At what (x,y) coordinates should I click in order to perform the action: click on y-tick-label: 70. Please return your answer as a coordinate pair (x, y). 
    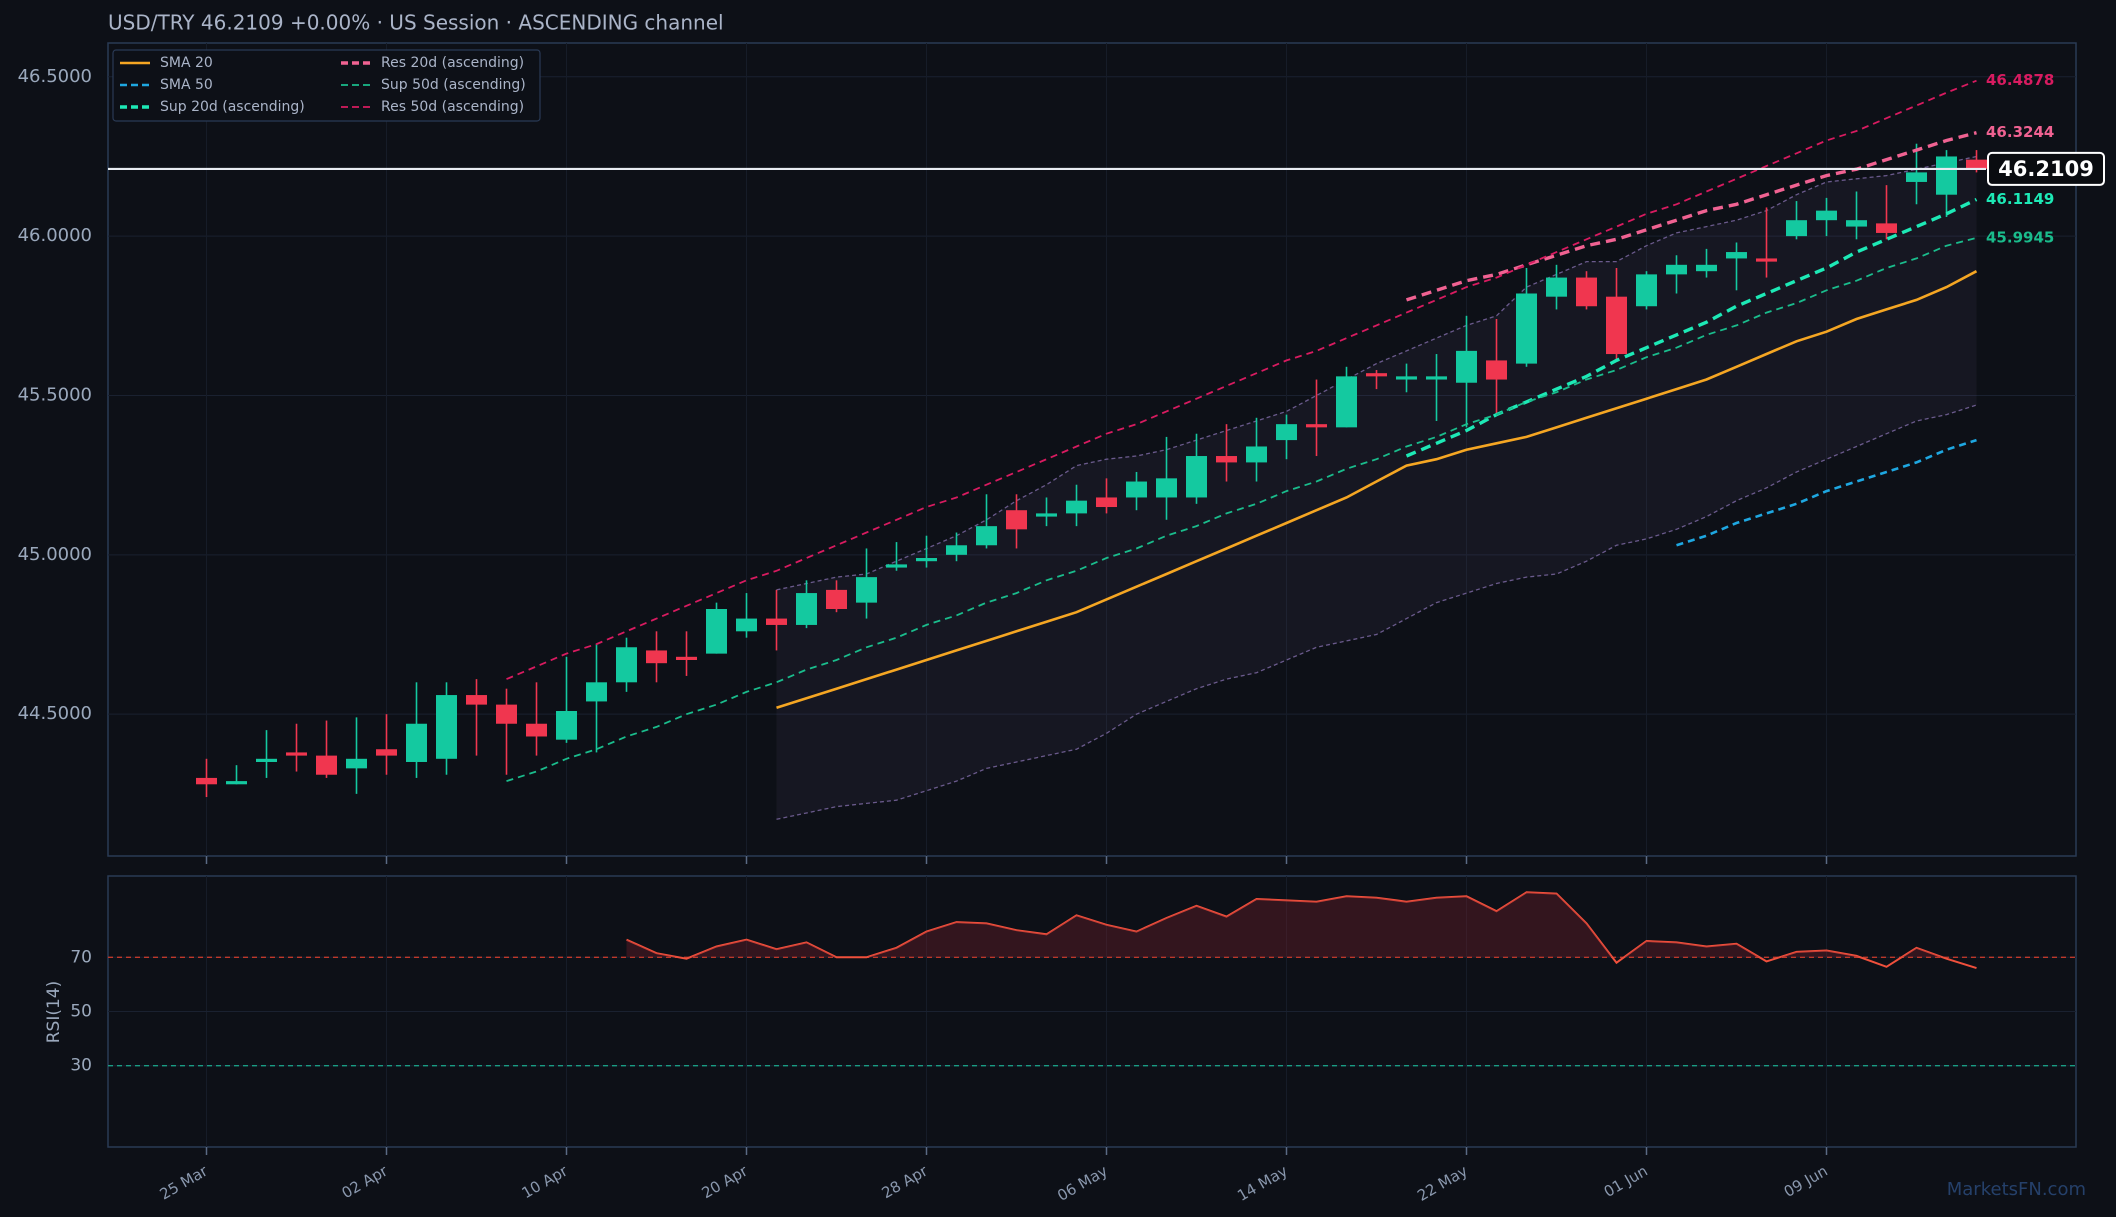
    Looking at the image, I should click on (81, 957).